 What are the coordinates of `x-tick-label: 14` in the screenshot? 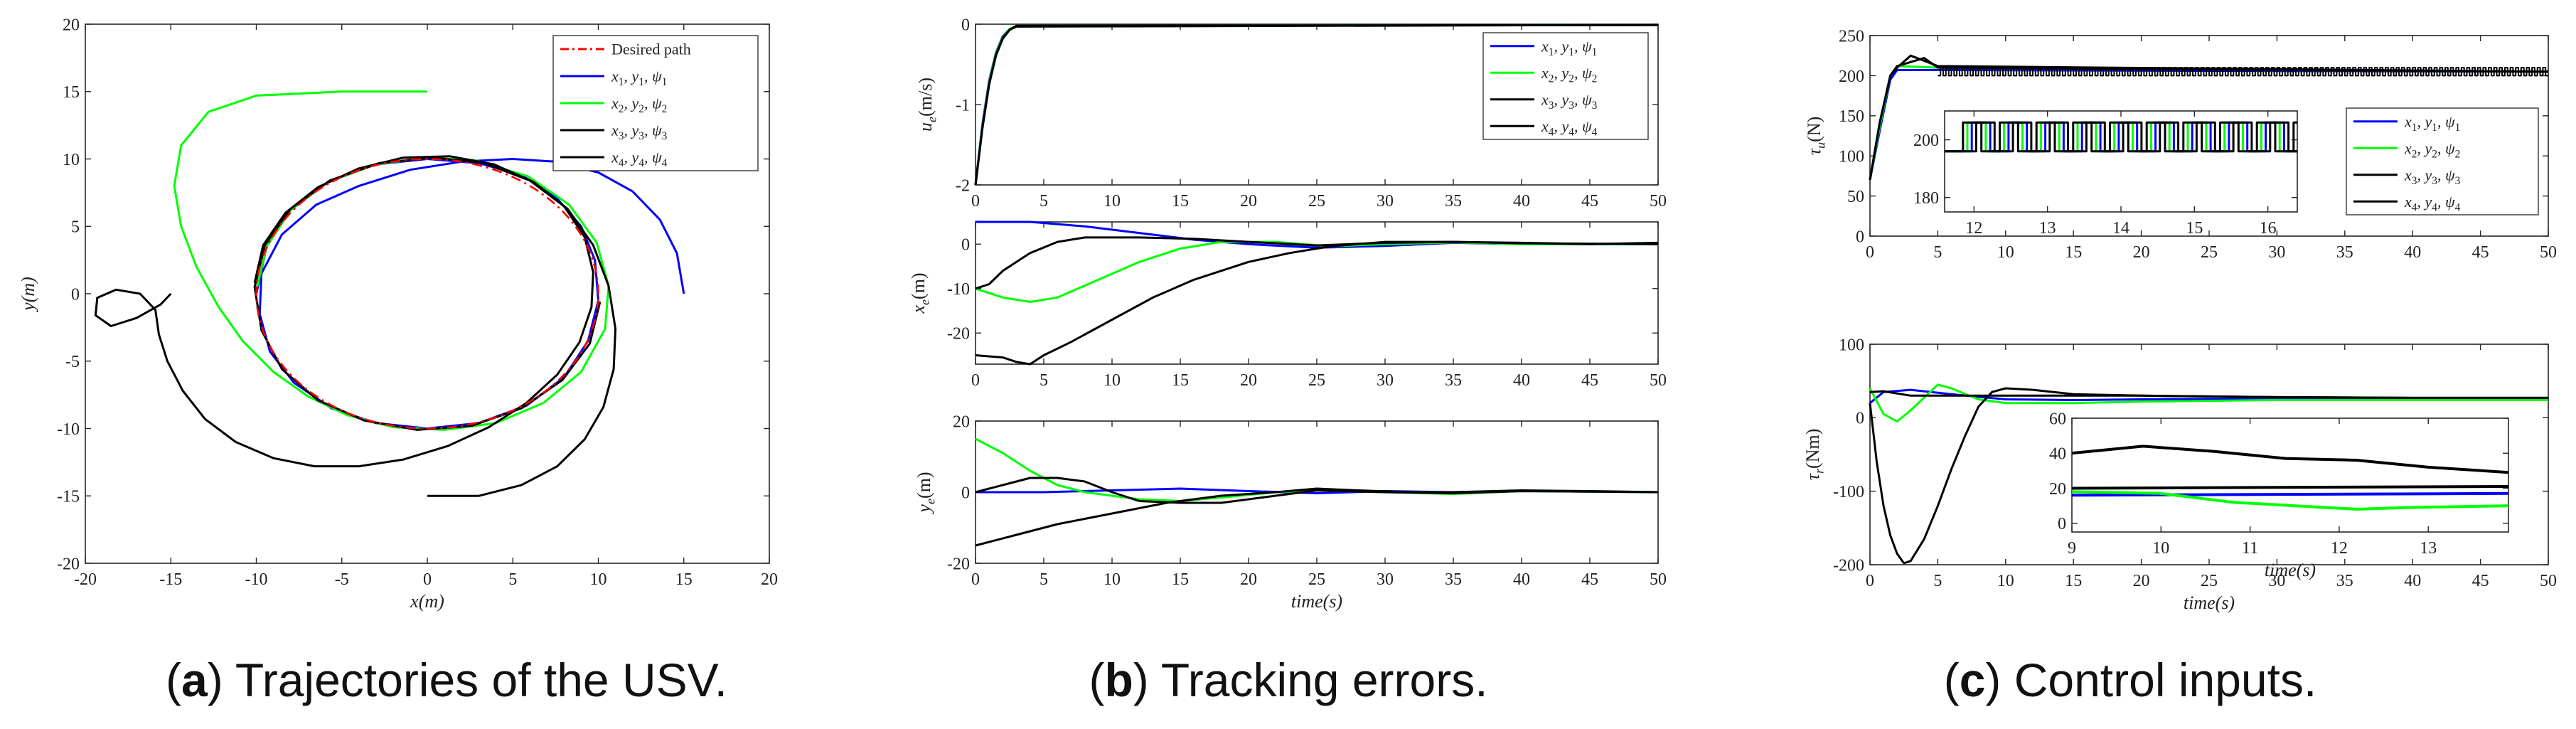 It's located at (2120, 228).